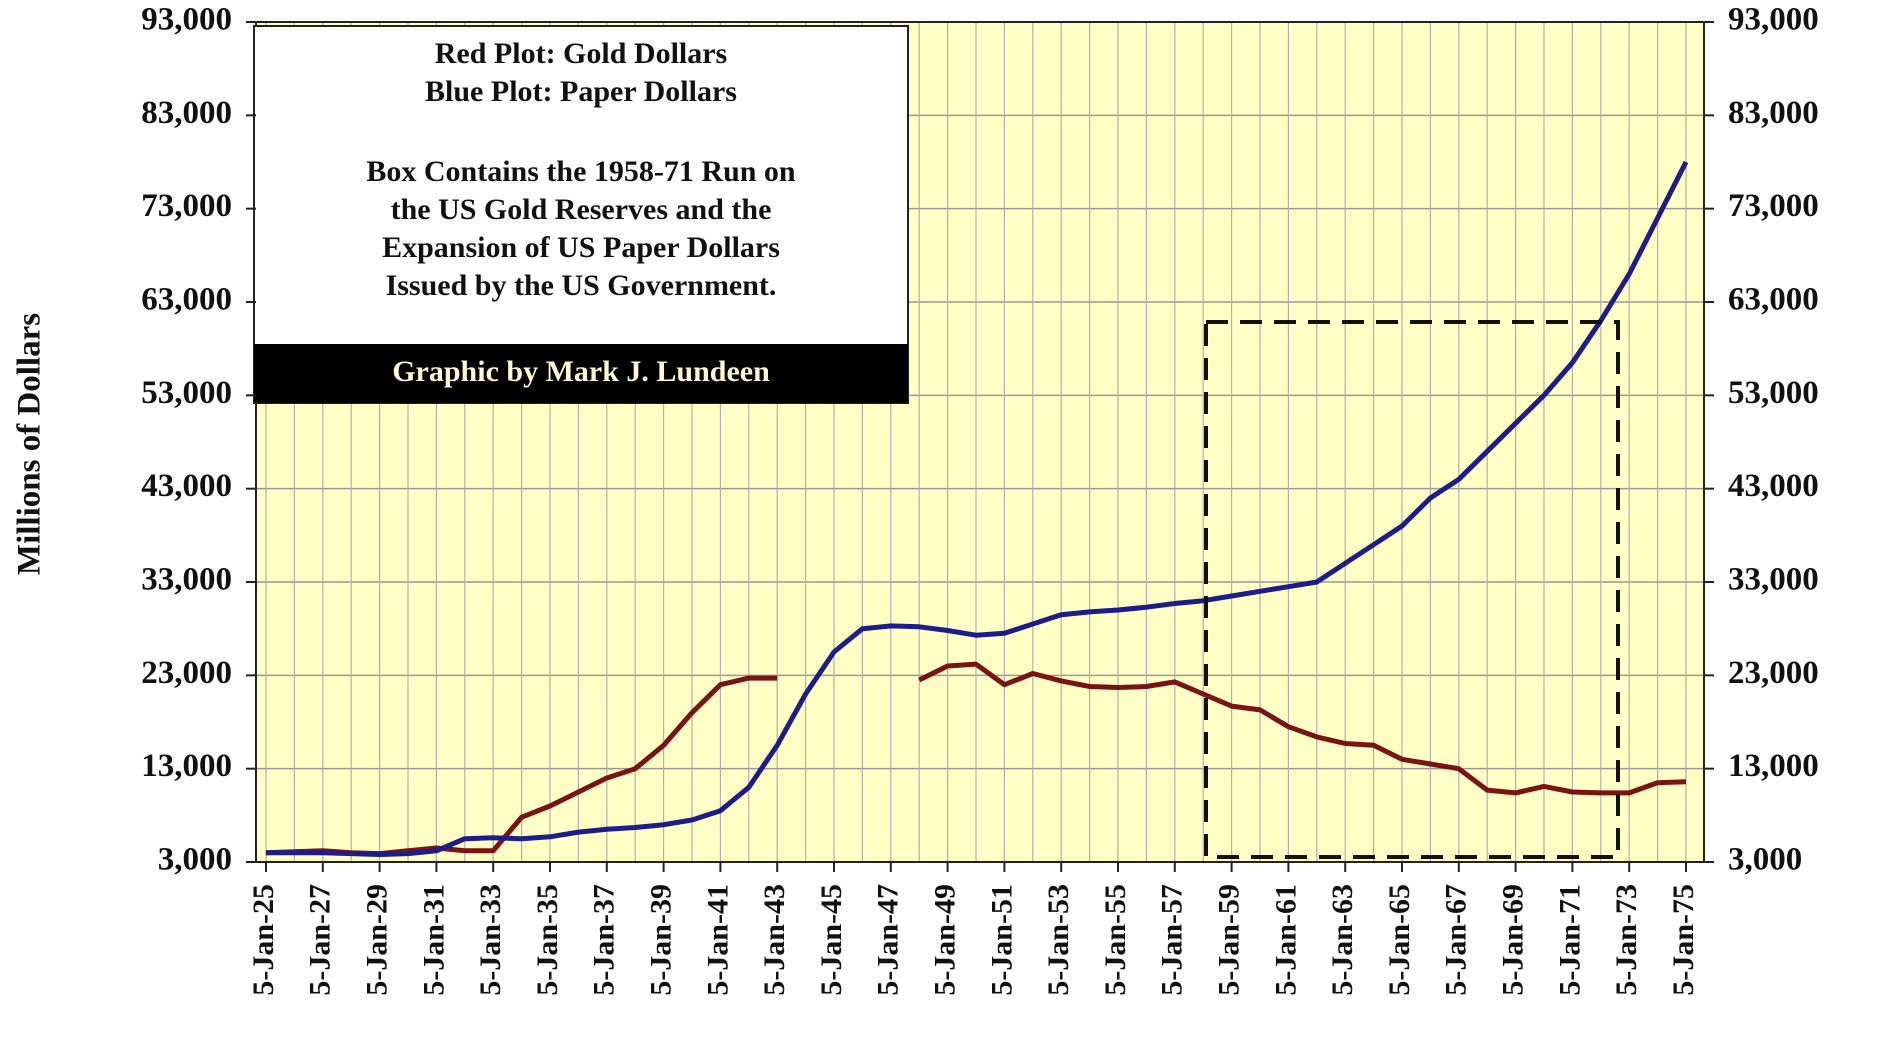 The image size is (1882, 1064). Describe the element at coordinates (1773, 580) in the screenshot. I see `y2-tick-label: 33,000` at that location.